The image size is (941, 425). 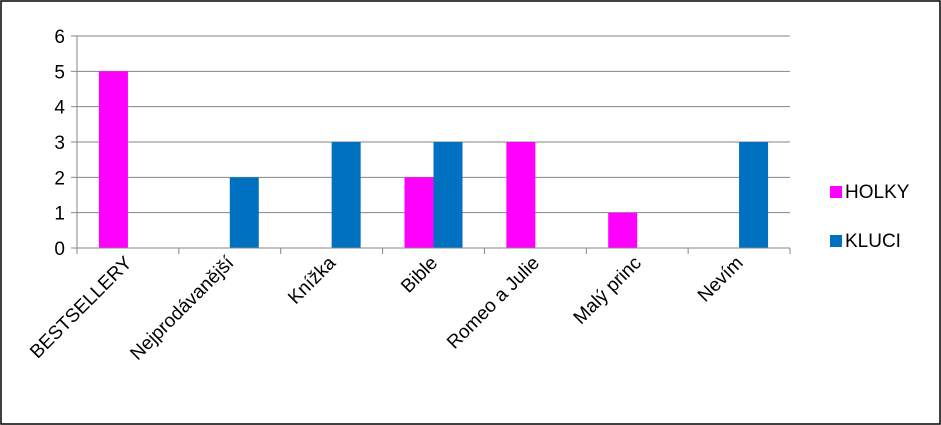 What do you see at coordinates (59, 178) in the screenshot?
I see `y-tick-label: 2` at bounding box center [59, 178].